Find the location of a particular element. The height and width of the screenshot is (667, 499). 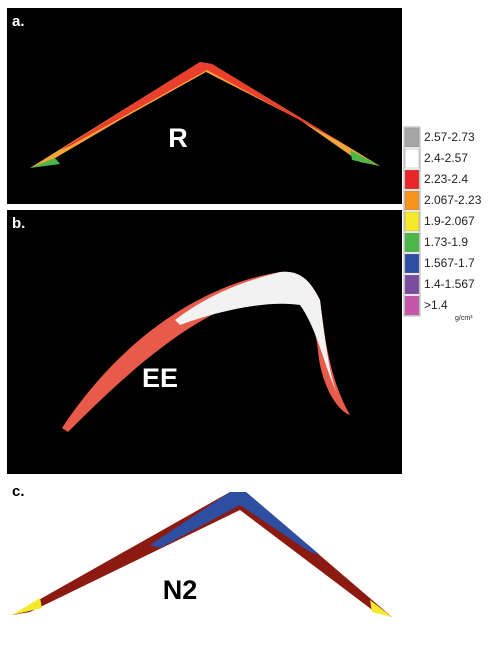

legend-label: 2.067-2.23 is located at coordinates (453, 200).